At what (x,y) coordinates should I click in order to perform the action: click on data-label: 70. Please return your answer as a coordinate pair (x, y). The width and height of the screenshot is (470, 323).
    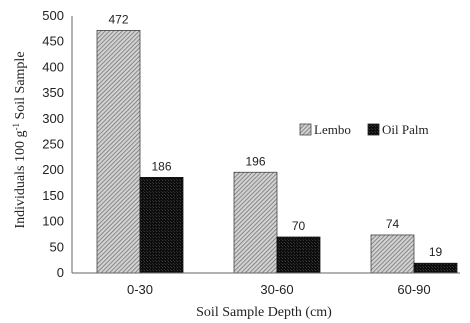
    Looking at the image, I should click on (299, 226).